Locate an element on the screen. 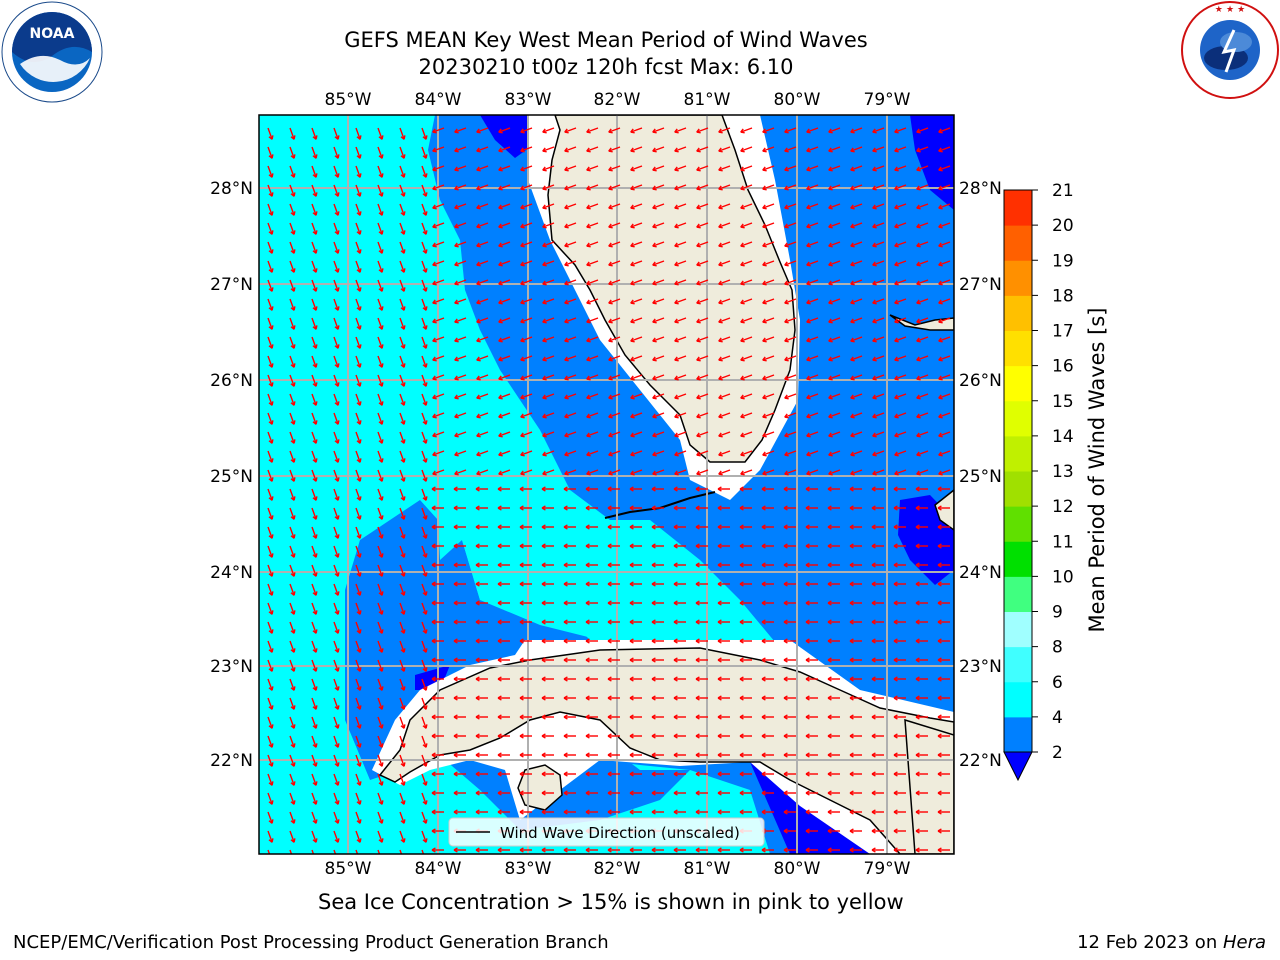 The width and height of the screenshot is (1280, 960). colorbar-tick-label: 12 is located at coordinates (1063, 507).